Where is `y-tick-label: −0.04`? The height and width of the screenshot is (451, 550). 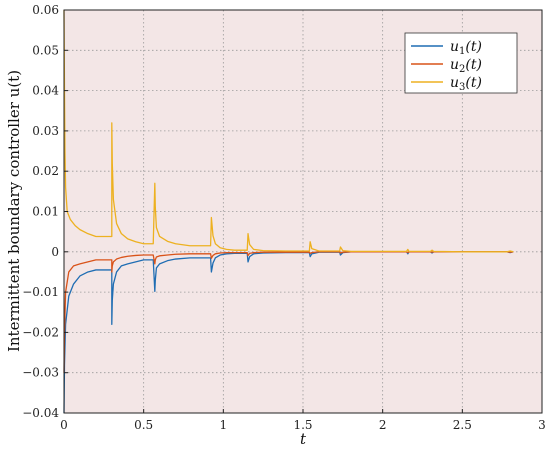 y-tick-label: −0.04 is located at coordinates (40, 413).